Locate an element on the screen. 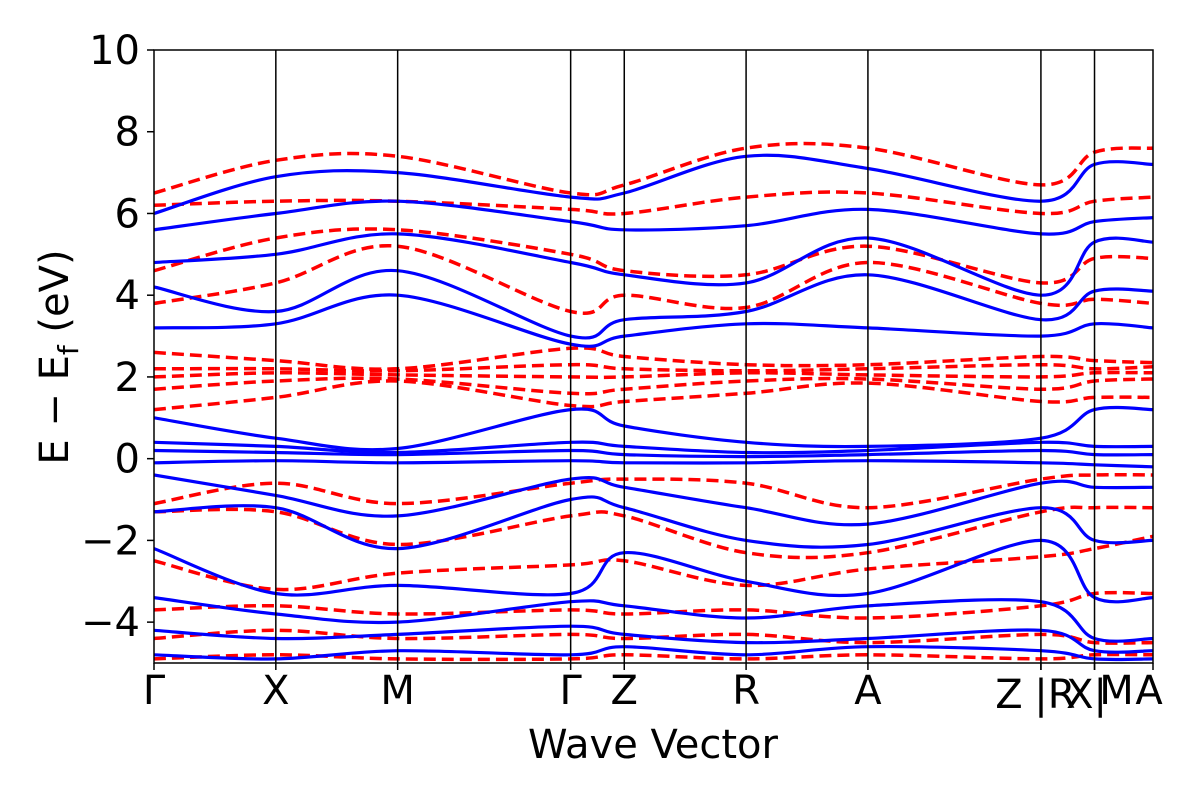 The height and width of the screenshot is (800, 1200). x-tick-label-11: A is located at coordinates (1149, 691).